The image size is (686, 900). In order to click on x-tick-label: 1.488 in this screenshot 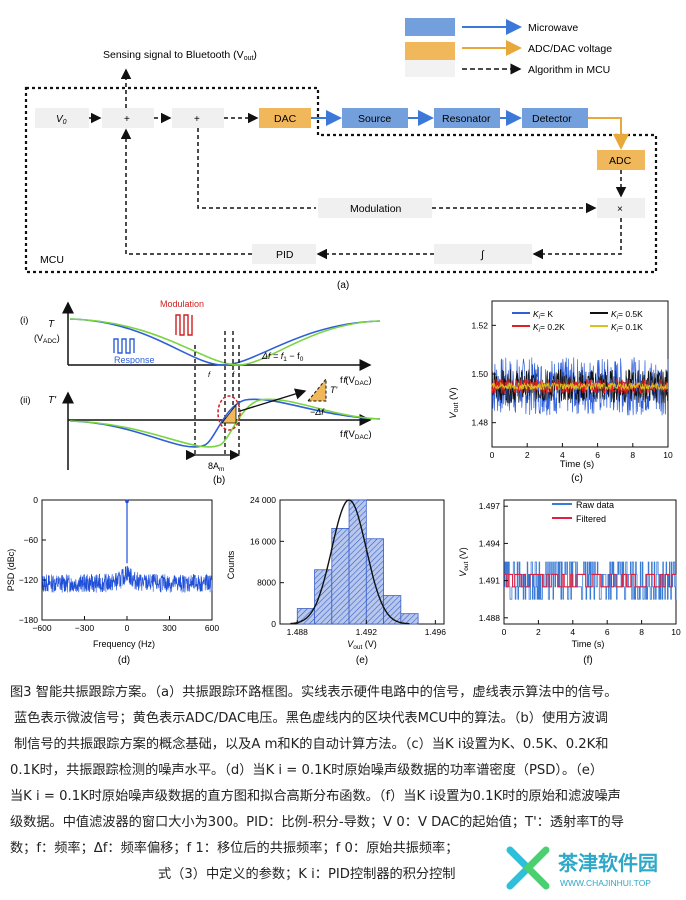, I will do `click(298, 632)`.